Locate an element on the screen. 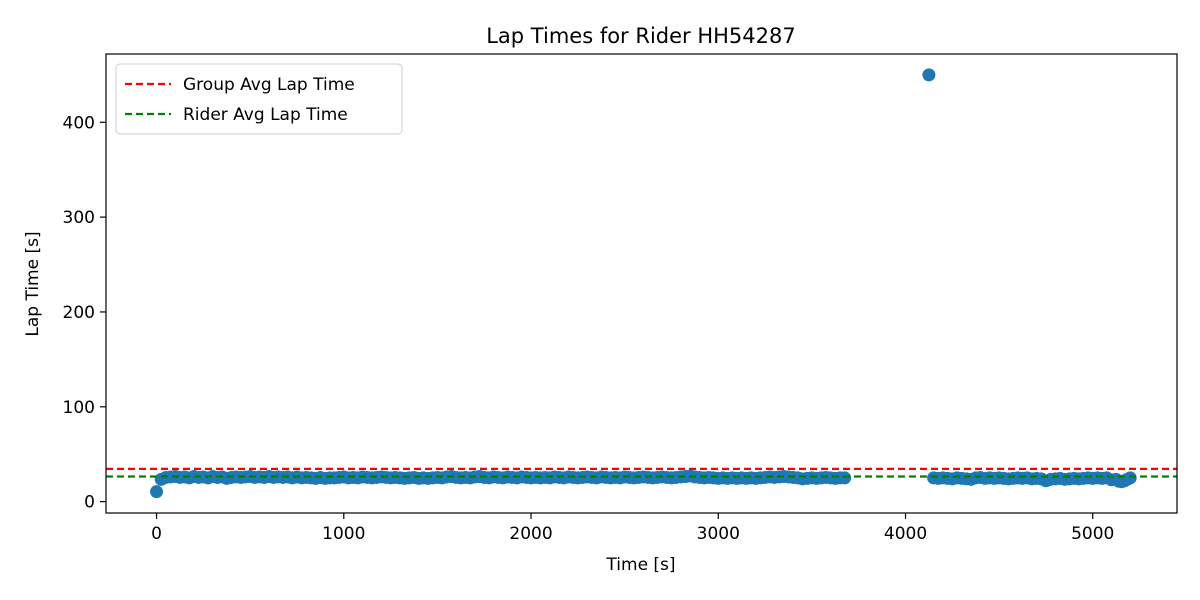 The image size is (1200, 600). chart-title: Lap Times for Rider HH54287 is located at coordinates (641, 36).